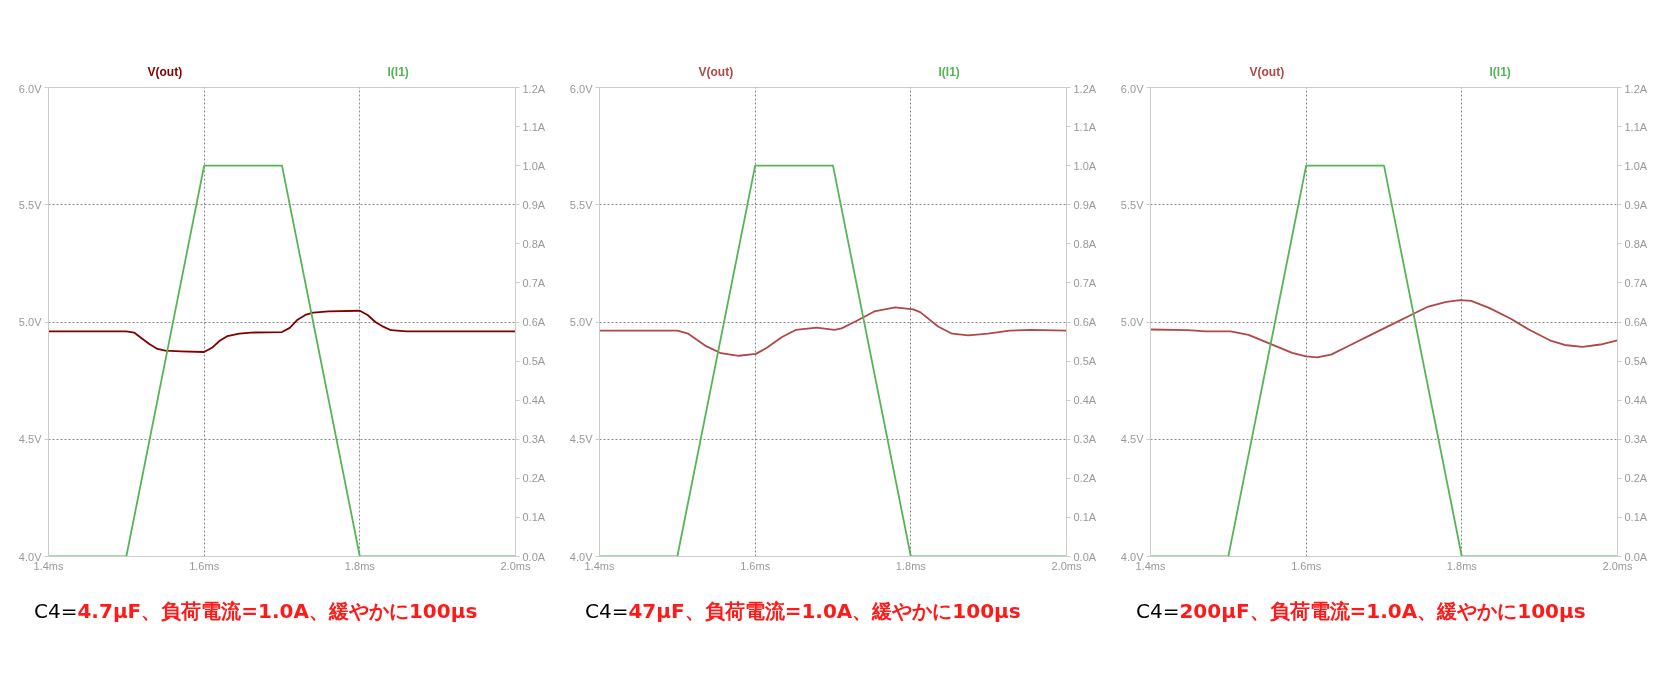  I want to click on text: 200µF、負荷電流=1.0A、緩やかに100µs, so click(1382, 611).